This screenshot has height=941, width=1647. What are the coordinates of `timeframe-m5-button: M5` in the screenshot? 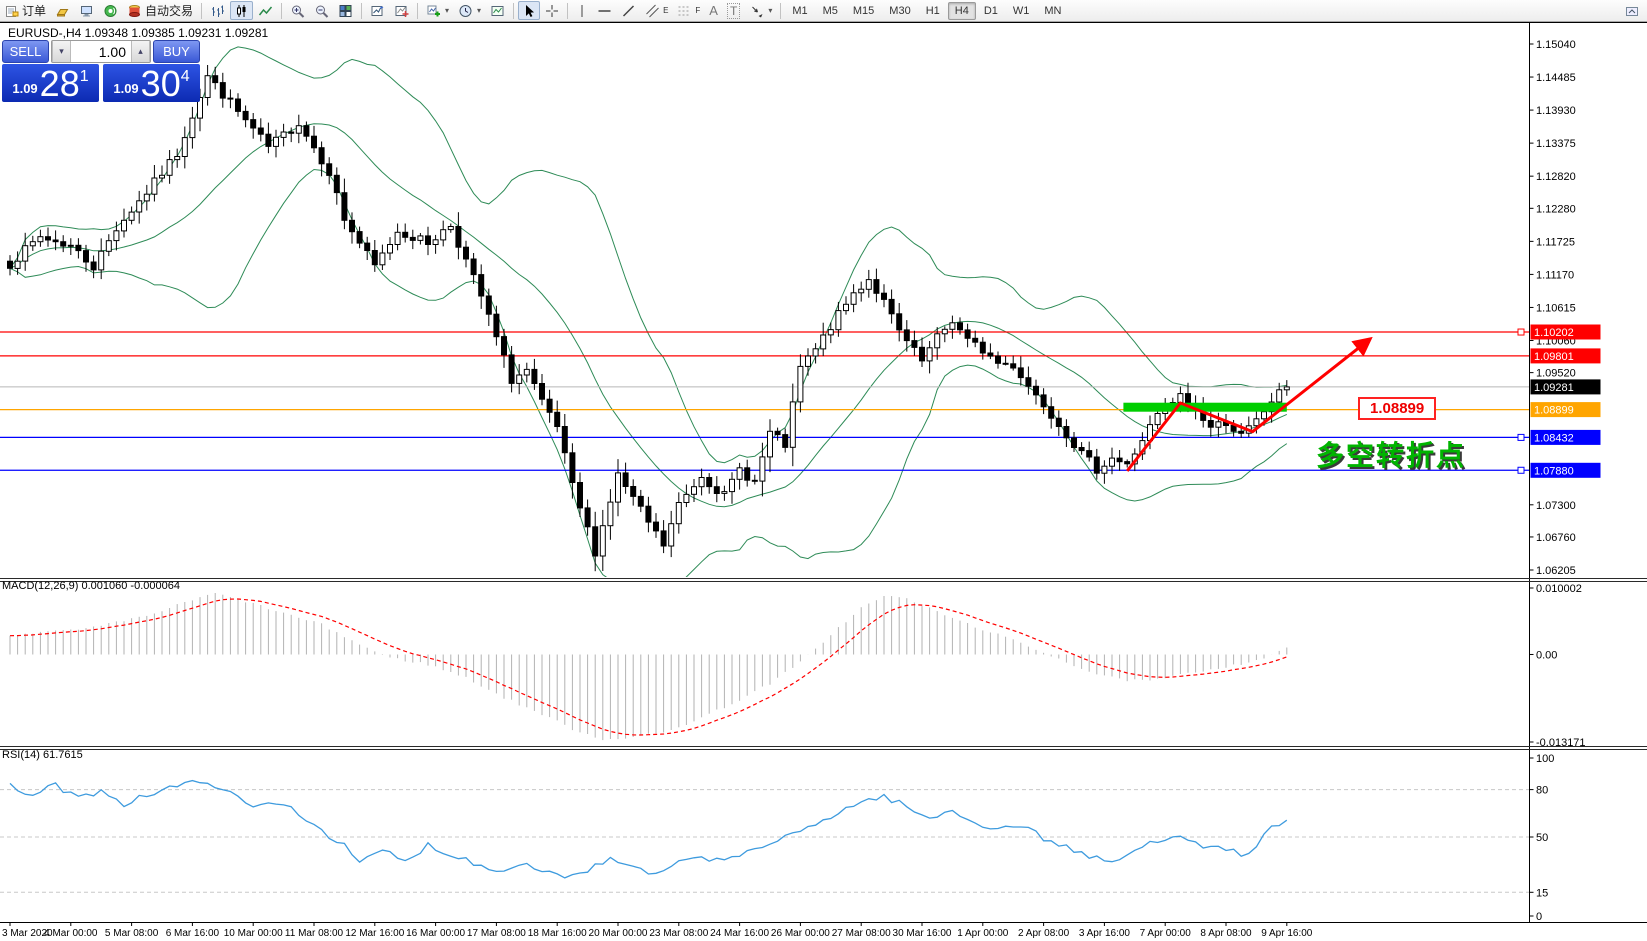 It's located at (830, 11).